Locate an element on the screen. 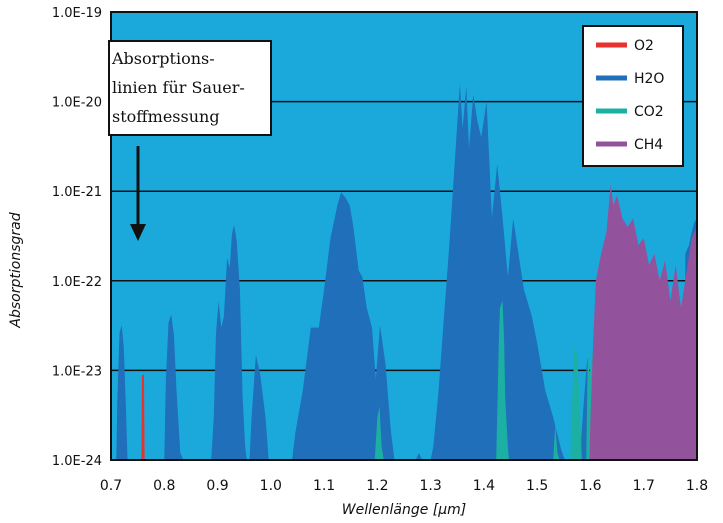  x-tick-label: 0.7 is located at coordinates (111, 486).